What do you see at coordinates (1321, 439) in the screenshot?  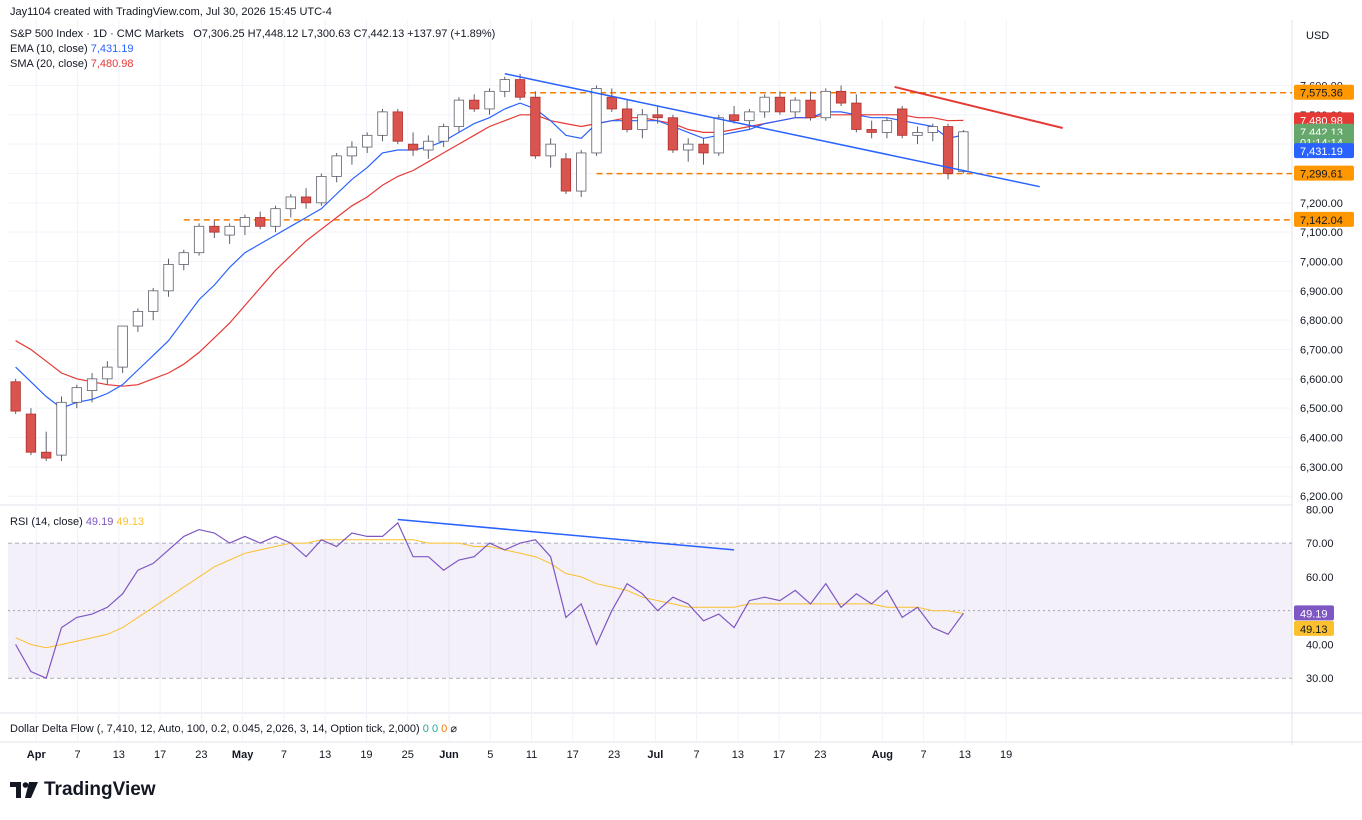 I see `price-tick-label: 6,400.00` at bounding box center [1321, 439].